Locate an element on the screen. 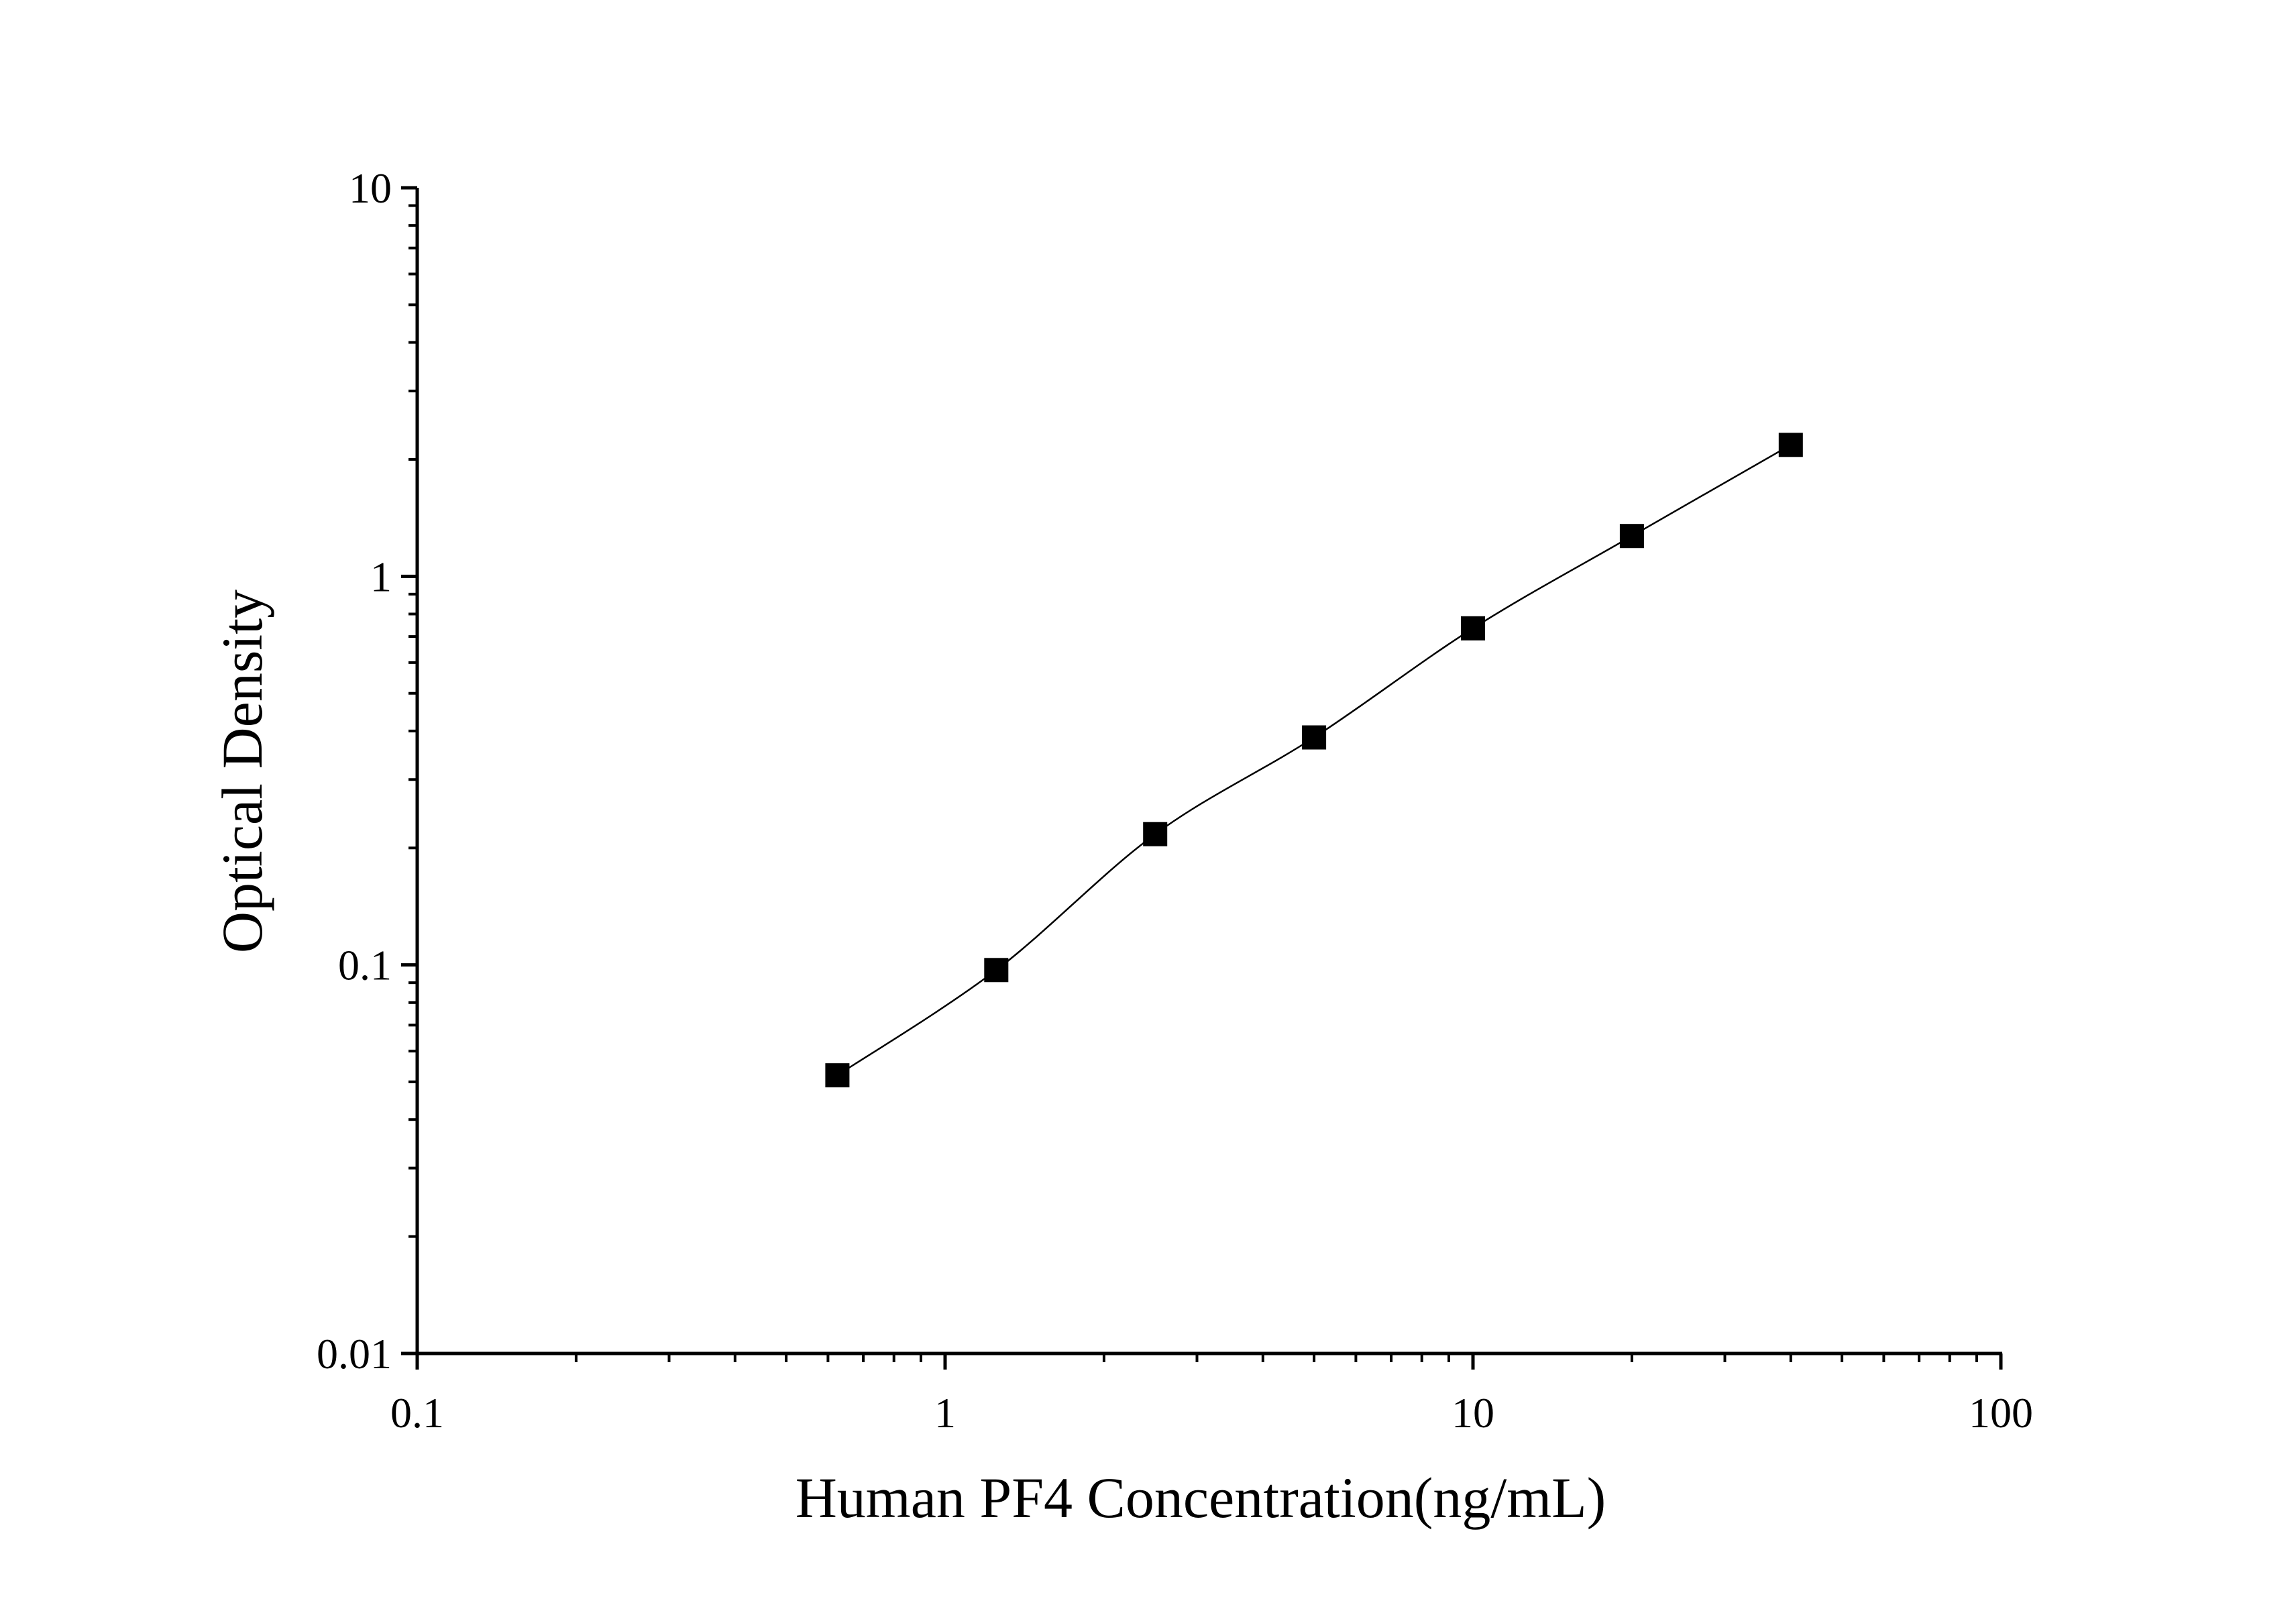 This screenshot has width=2296, height=1607. y-tick-label: 1 is located at coordinates (381, 576).